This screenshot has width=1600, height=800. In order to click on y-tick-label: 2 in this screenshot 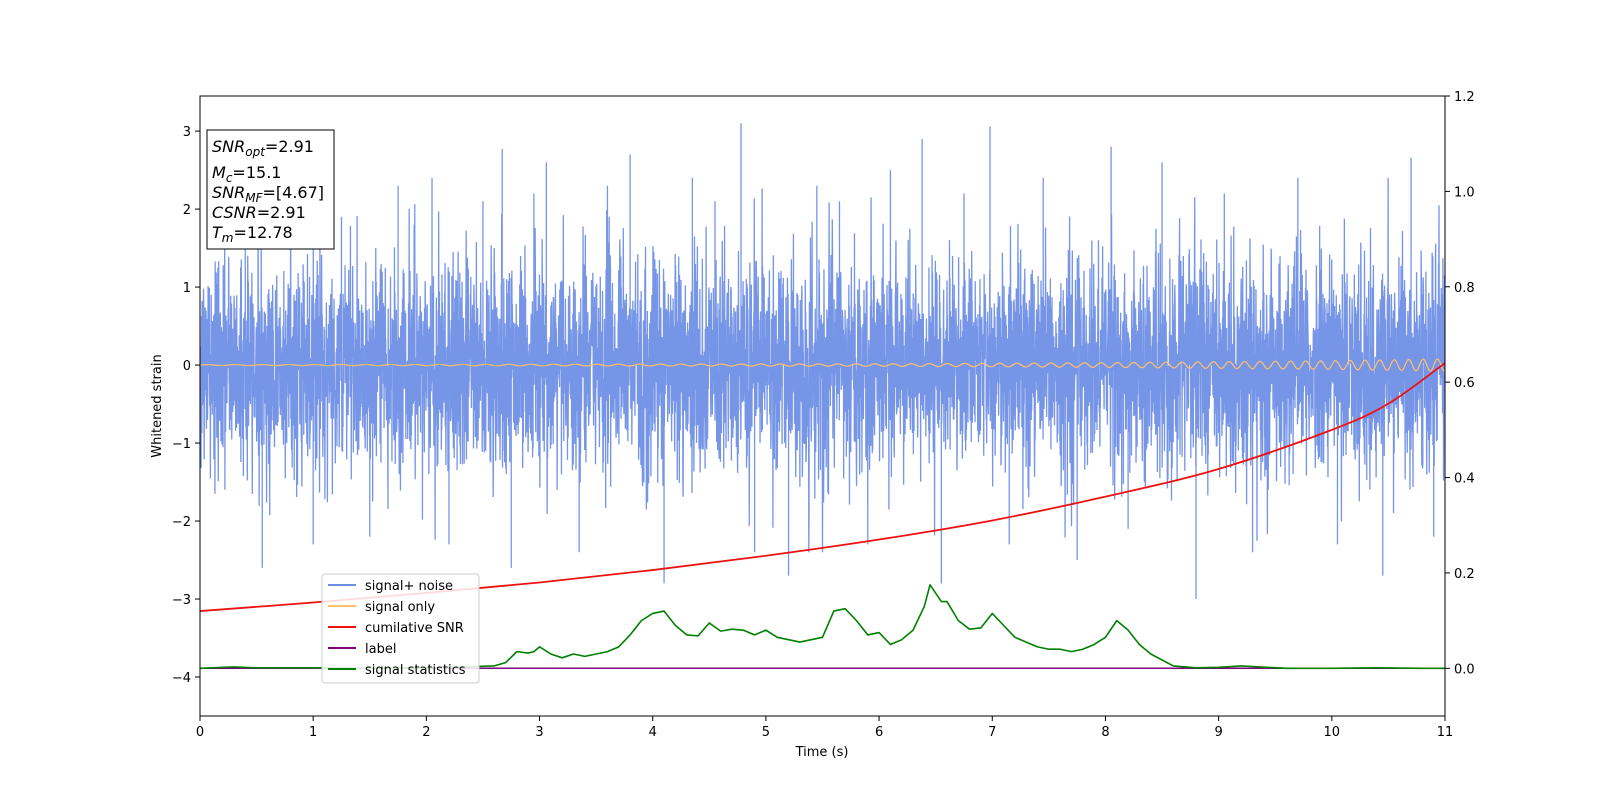, I will do `click(187, 210)`.